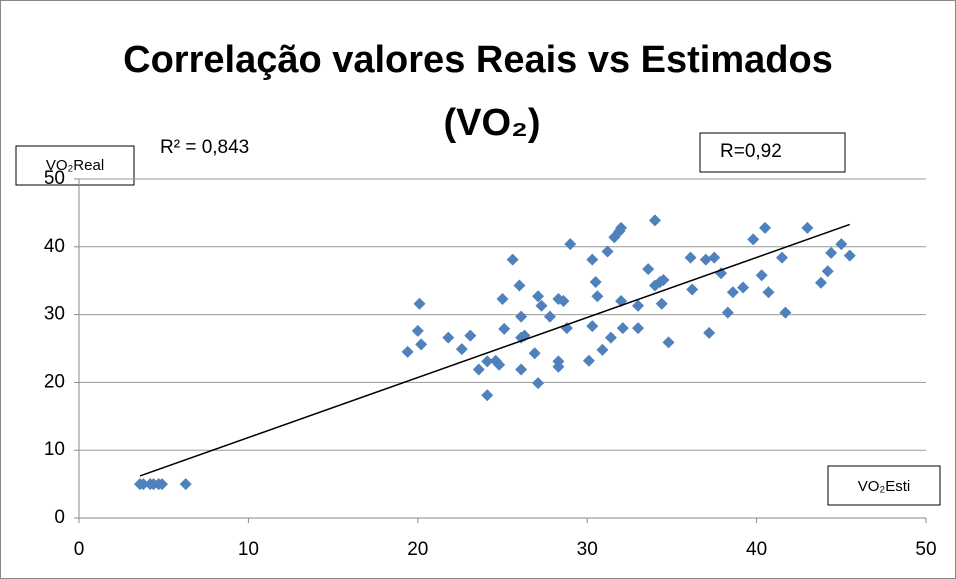 The height and width of the screenshot is (579, 956). What do you see at coordinates (54, 449) in the screenshot?
I see `y-tick-label: 10` at bounding box center [54, 449].